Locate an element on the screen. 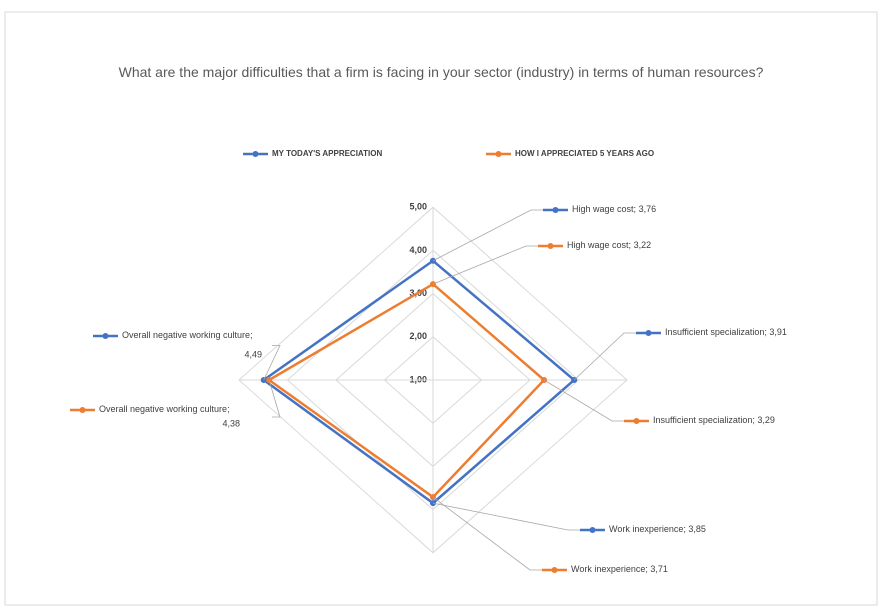 This screenshot has height=608, width=882. data-label-value: 3,22 is located at coordinates (643, 245).